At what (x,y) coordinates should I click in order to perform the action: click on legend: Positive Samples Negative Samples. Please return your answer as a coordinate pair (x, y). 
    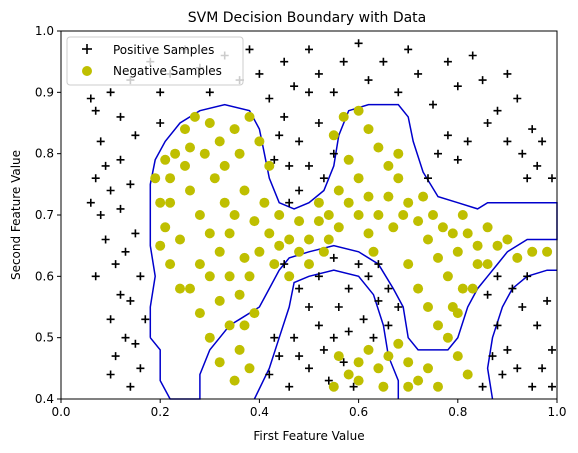
    Looking at the image, I should click on (155, 61).